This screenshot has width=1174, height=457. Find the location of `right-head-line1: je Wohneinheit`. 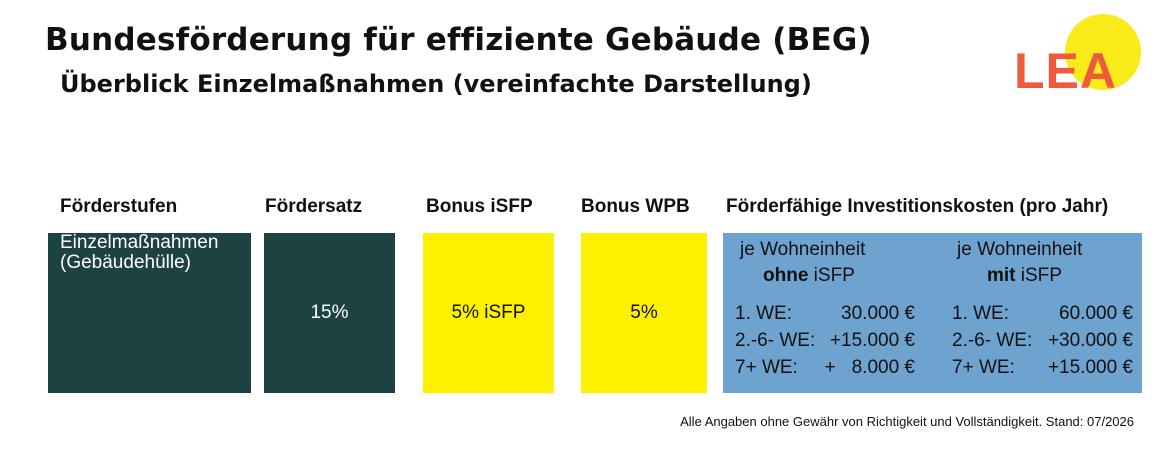

right-head-line1: je Wohneinheit is located at coordinates (1020, 249).